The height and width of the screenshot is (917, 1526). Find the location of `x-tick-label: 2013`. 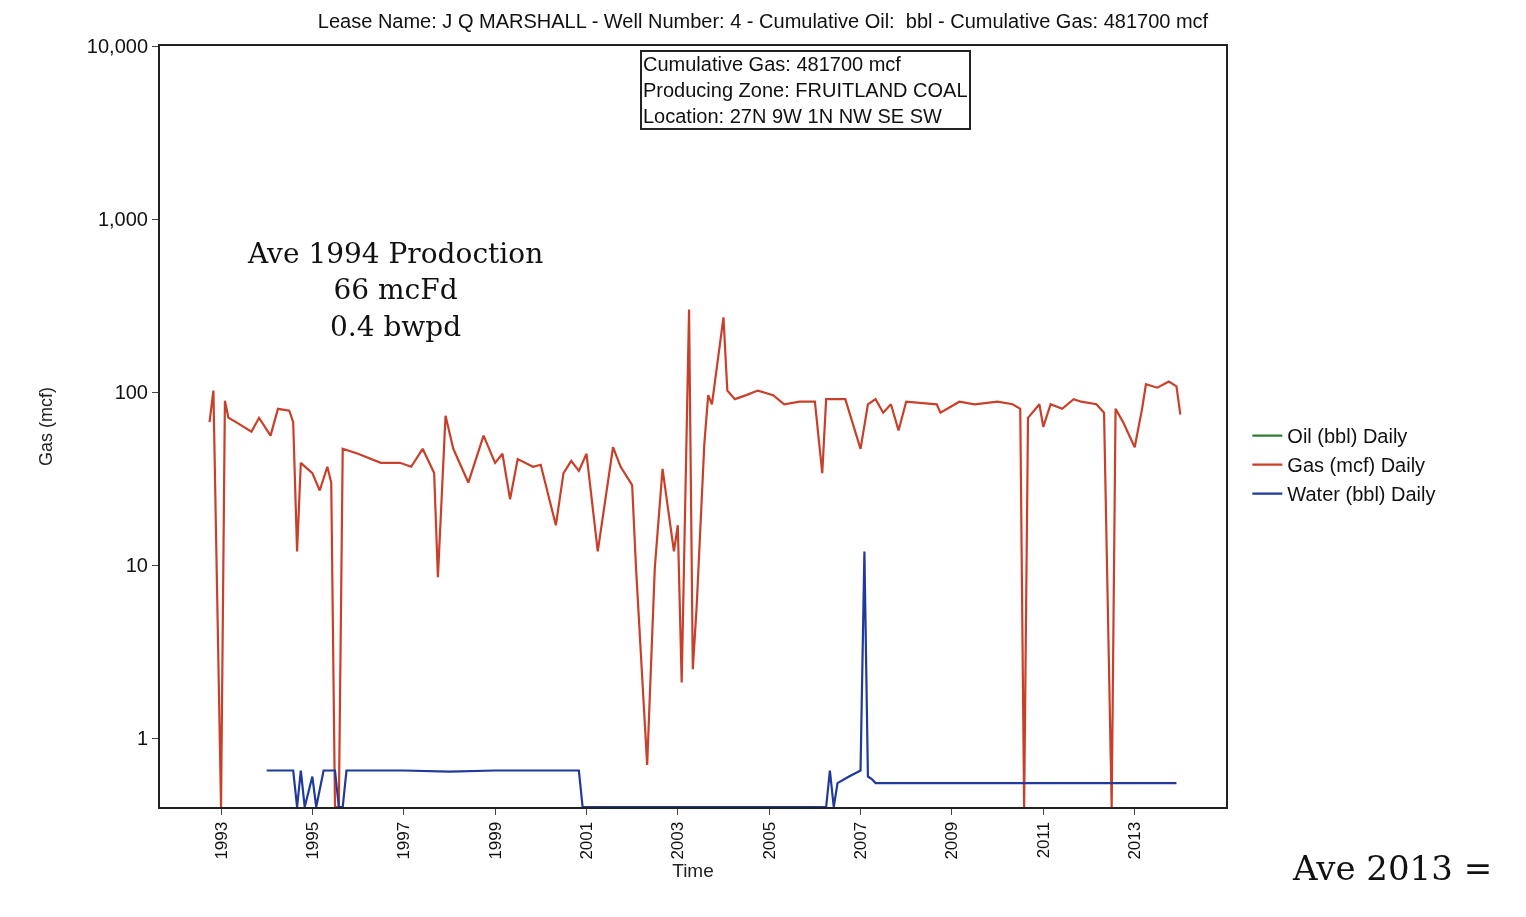

x-tick-label: 2013 is located at coordinates (1135, 840).